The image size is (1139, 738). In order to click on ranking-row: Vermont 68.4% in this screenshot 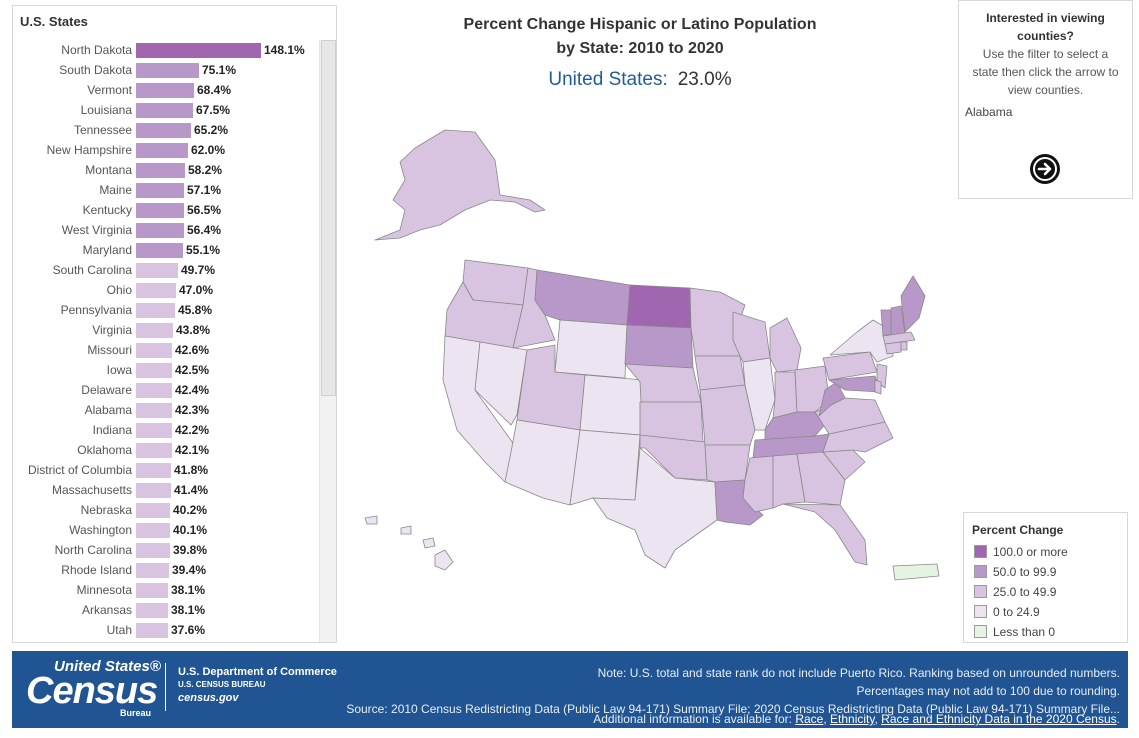, I will do `click(166, 90)`.